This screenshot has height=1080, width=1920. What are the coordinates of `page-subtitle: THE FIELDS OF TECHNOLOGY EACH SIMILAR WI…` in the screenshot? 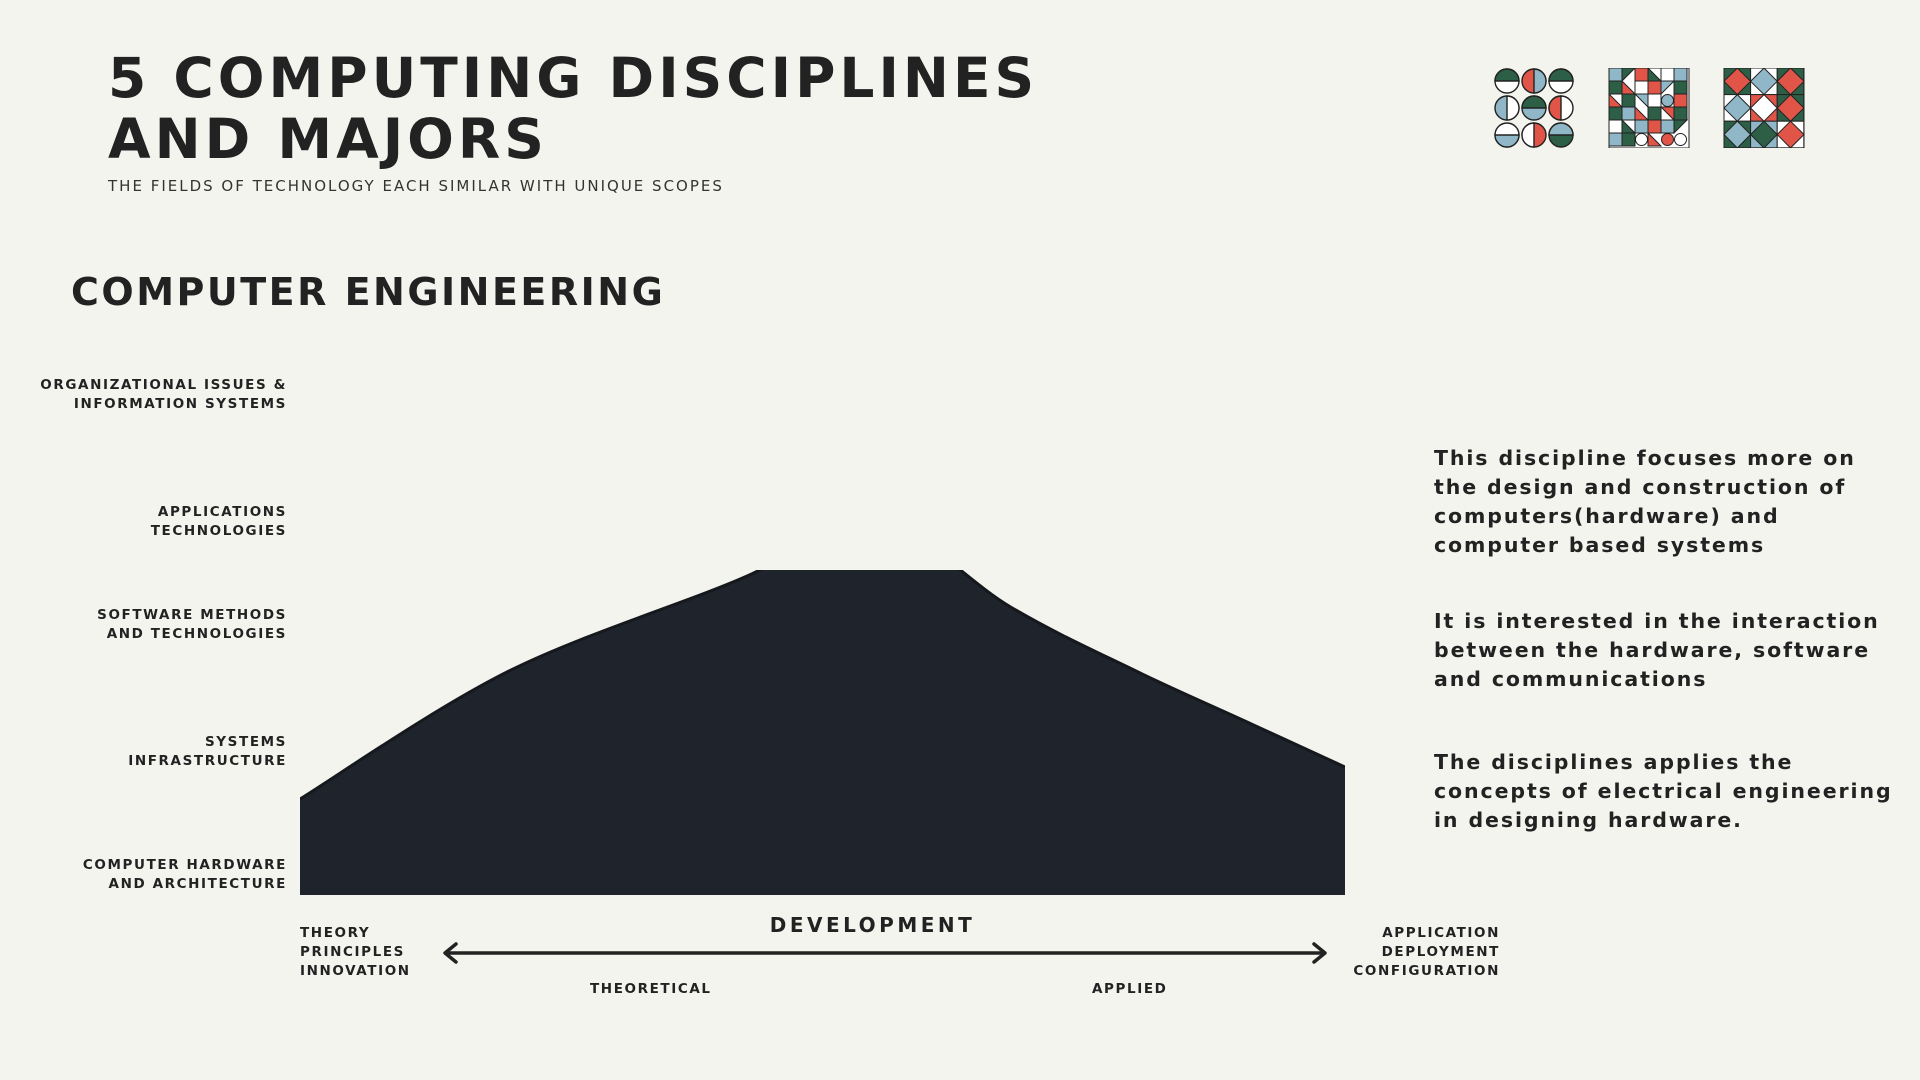 It's located at (416, 186).